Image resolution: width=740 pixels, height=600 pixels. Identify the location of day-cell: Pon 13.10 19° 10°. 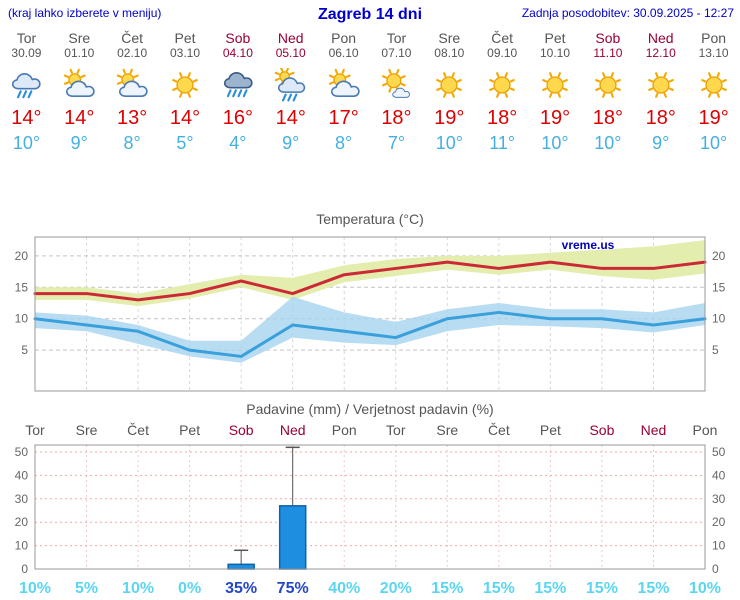
(713, 91).